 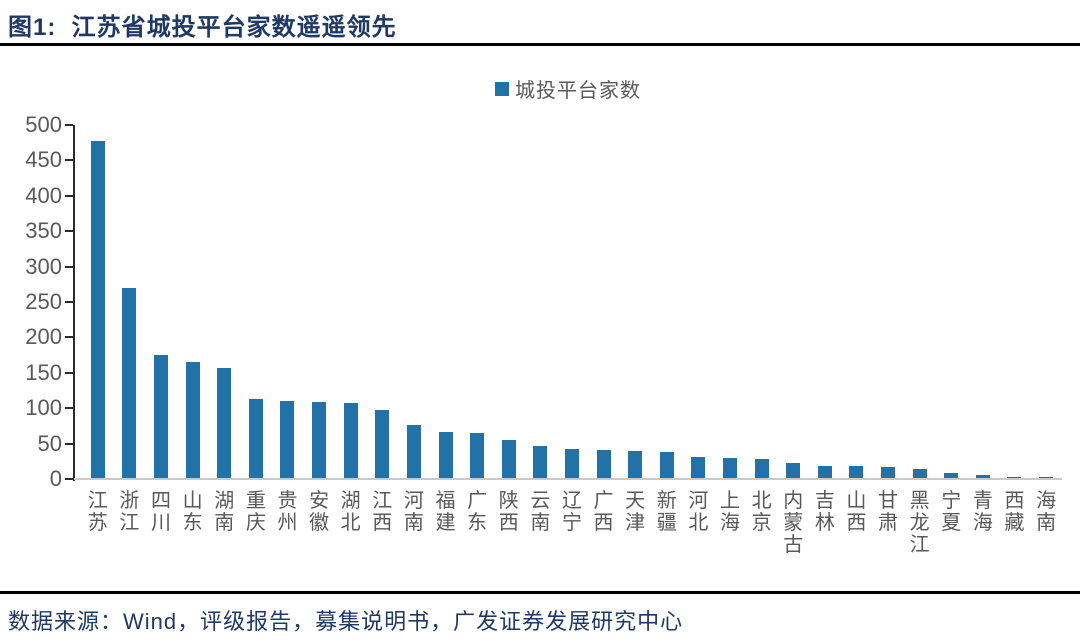 What do you see at coordinates (982, 476) in the screenshot?
I see `bar-青海` at bounding box center [982, 476].